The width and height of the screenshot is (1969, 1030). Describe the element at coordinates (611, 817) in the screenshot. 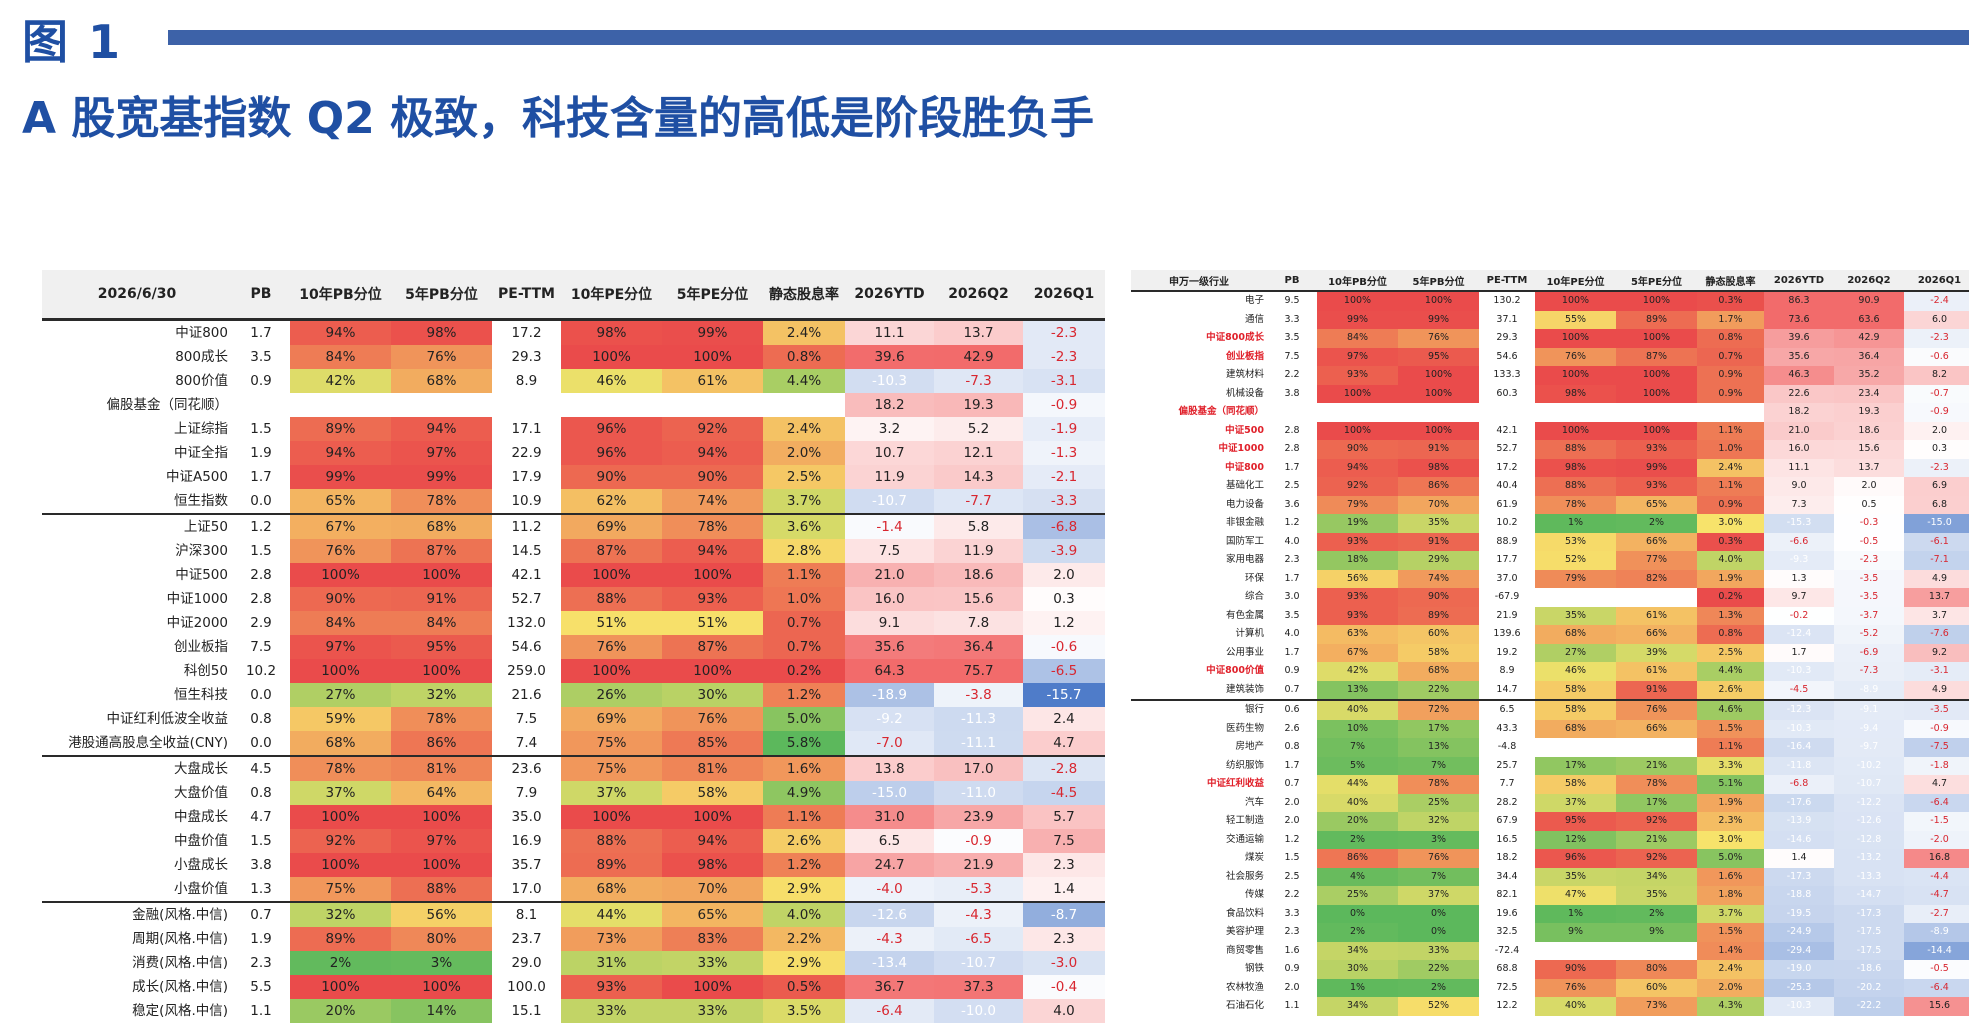

I see `cell-pe10: 100%` at that location.